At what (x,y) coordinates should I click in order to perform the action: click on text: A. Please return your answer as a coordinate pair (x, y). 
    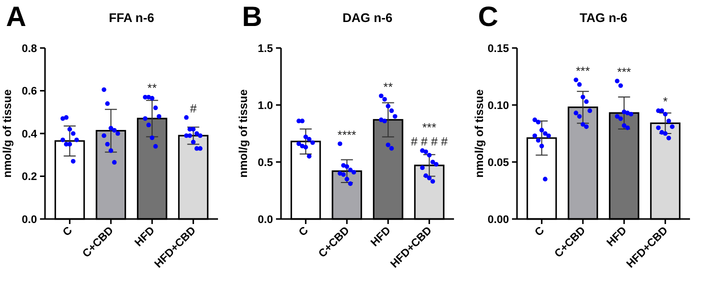
    Looking at the image, I should click on (16, 16).